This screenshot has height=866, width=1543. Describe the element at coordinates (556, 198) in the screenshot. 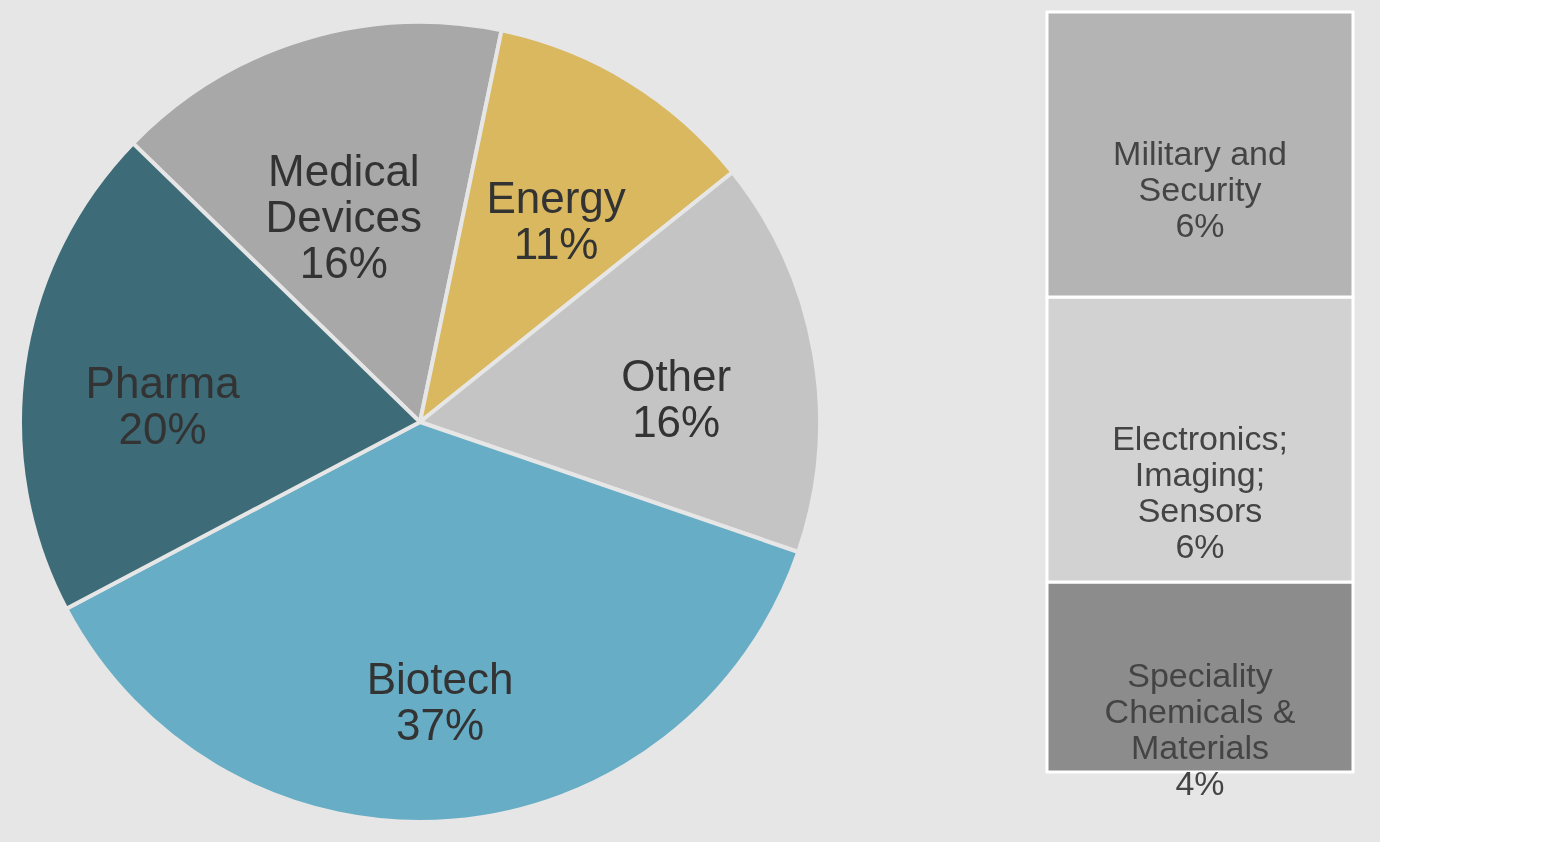

I see `slice-label: Energy` at that location.